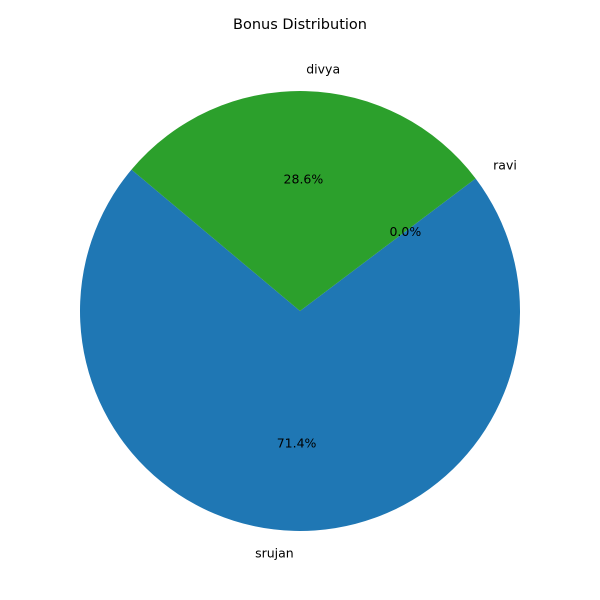 This screenshot has height=600, width=600. I want to click on slice-label-ravi: ravi, so click(505, 165).